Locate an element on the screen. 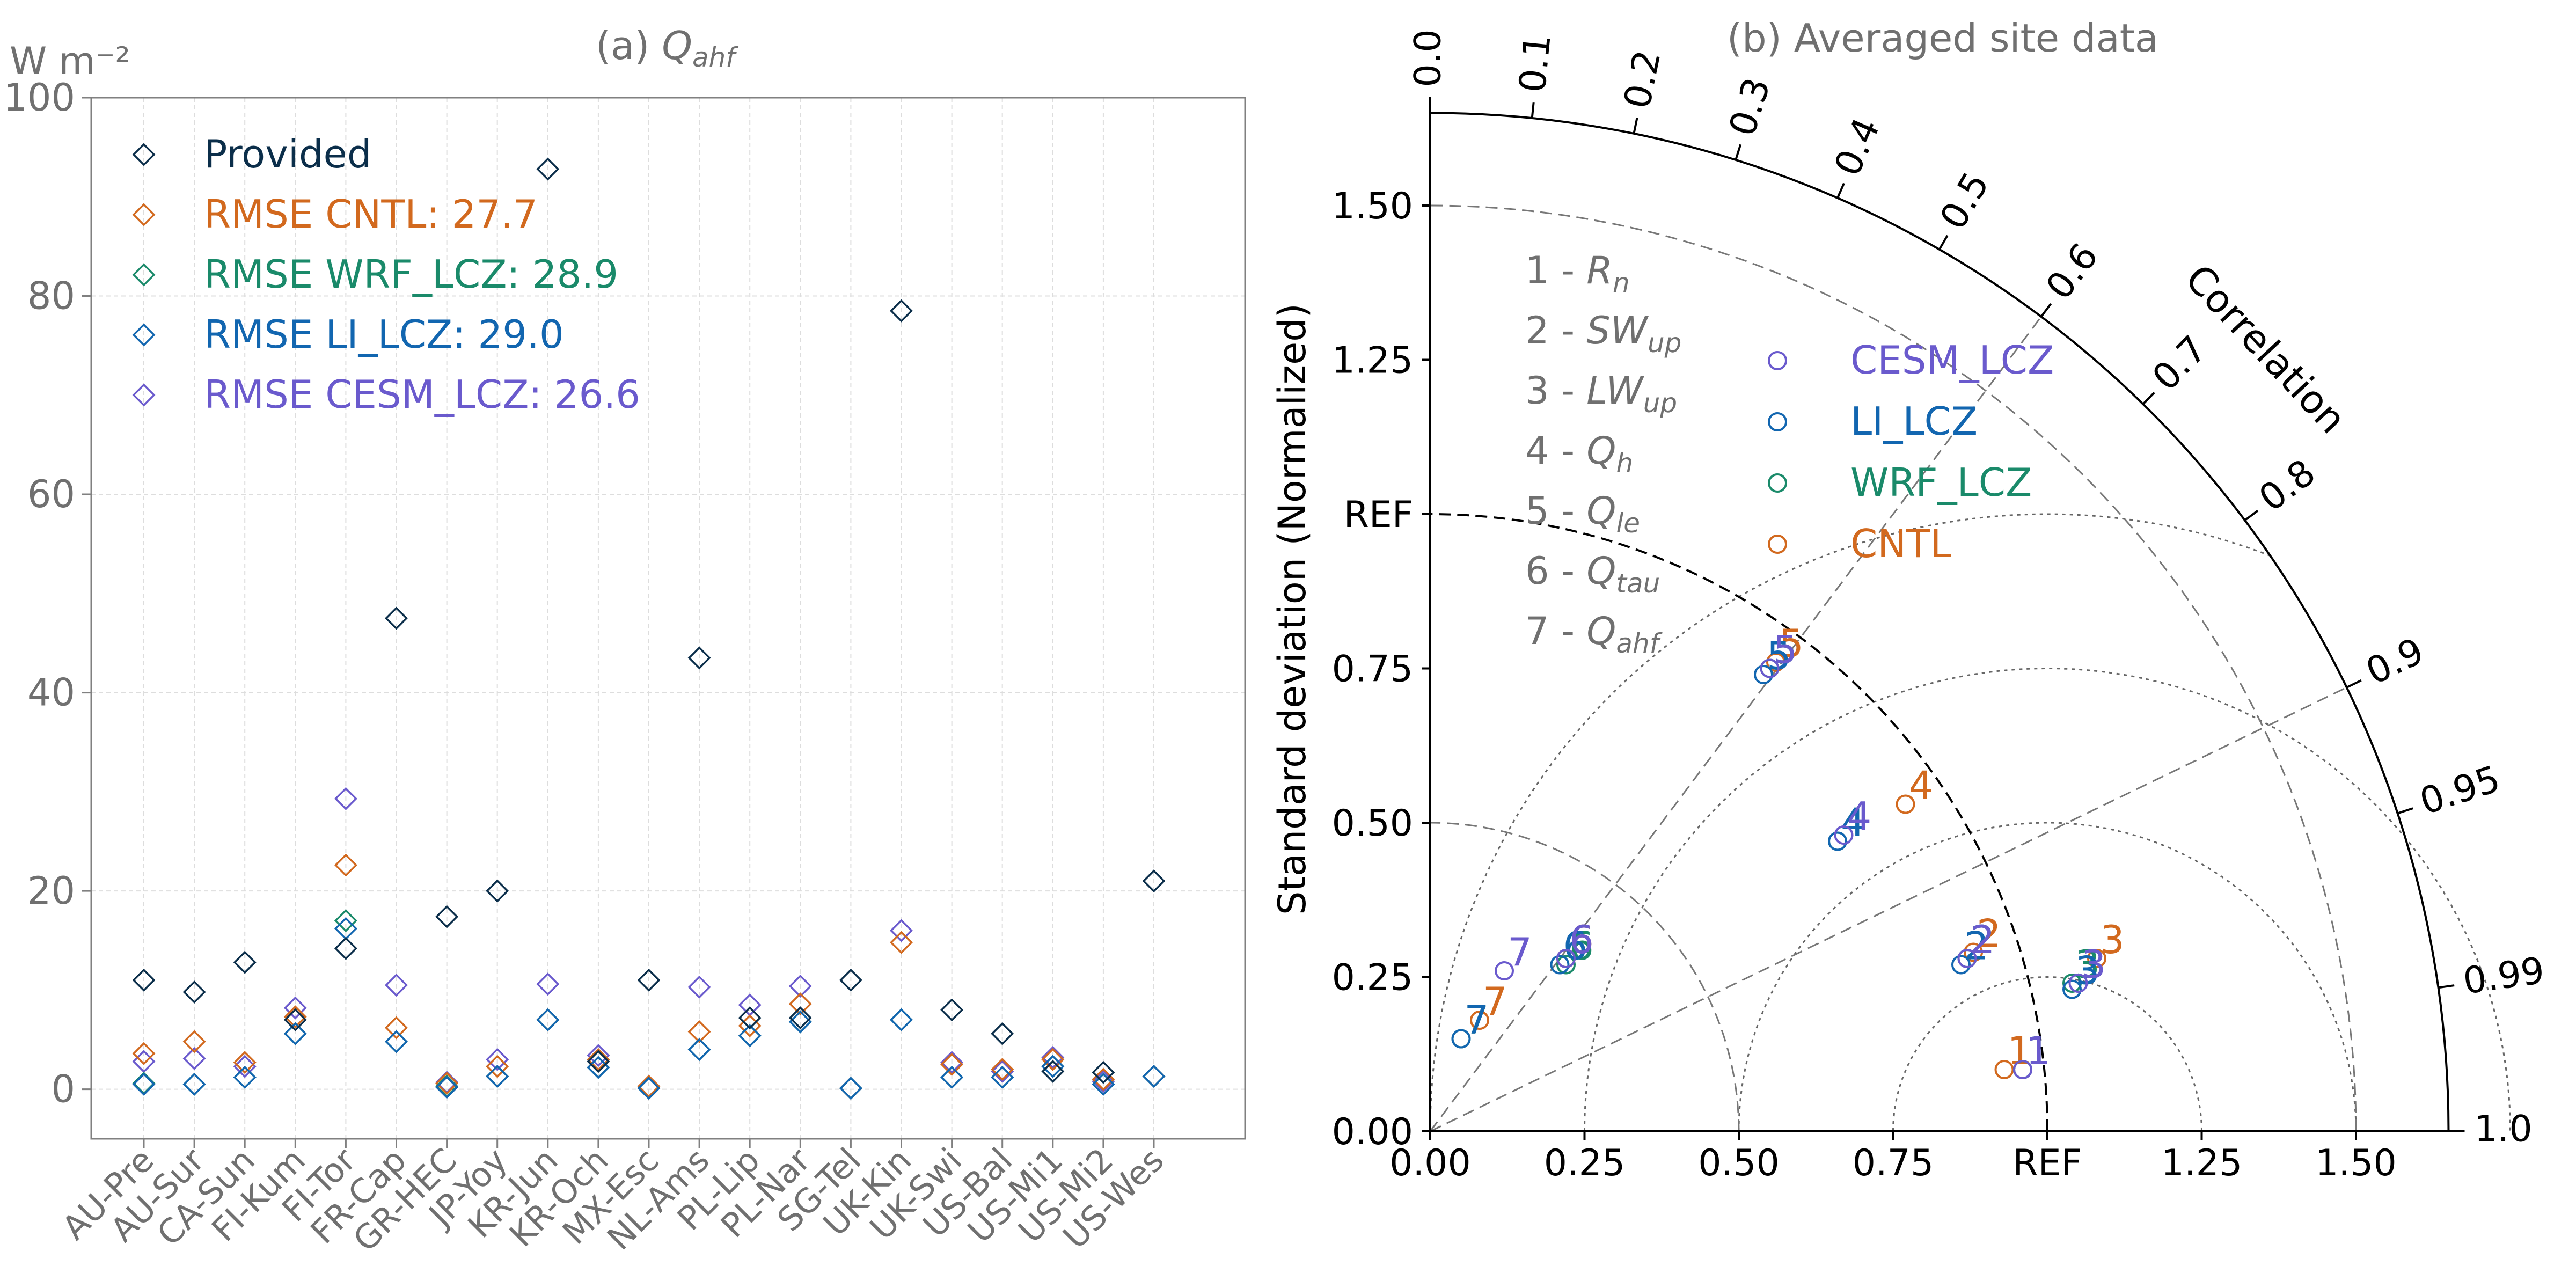 This screenshot has height=1288, width=2576. y-tick-label: 0.50 is located at coordinates (1372, 823).